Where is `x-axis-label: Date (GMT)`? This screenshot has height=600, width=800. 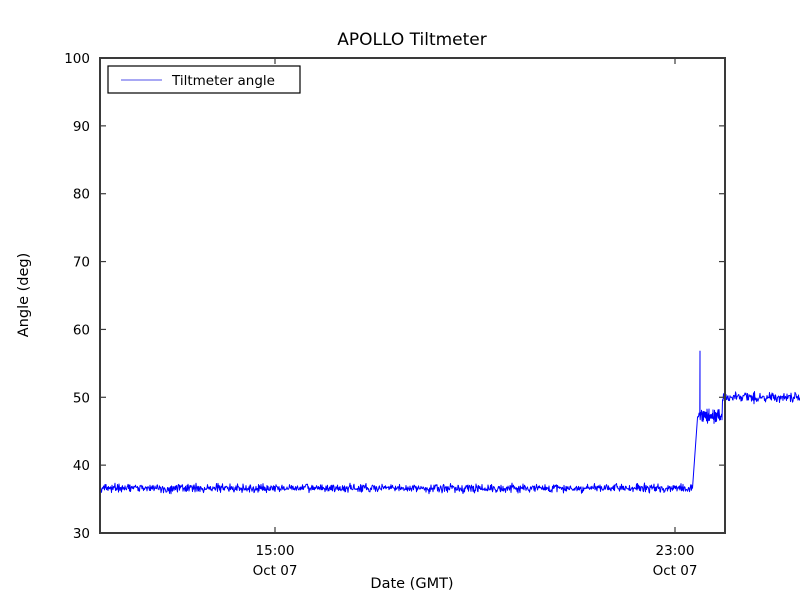
x-axis-label: Date (GMT) is located at coordinates (411, 584).